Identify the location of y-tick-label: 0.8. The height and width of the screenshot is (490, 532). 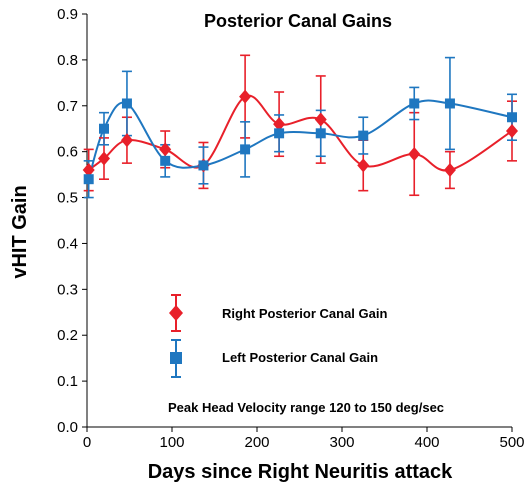
(67, 60).